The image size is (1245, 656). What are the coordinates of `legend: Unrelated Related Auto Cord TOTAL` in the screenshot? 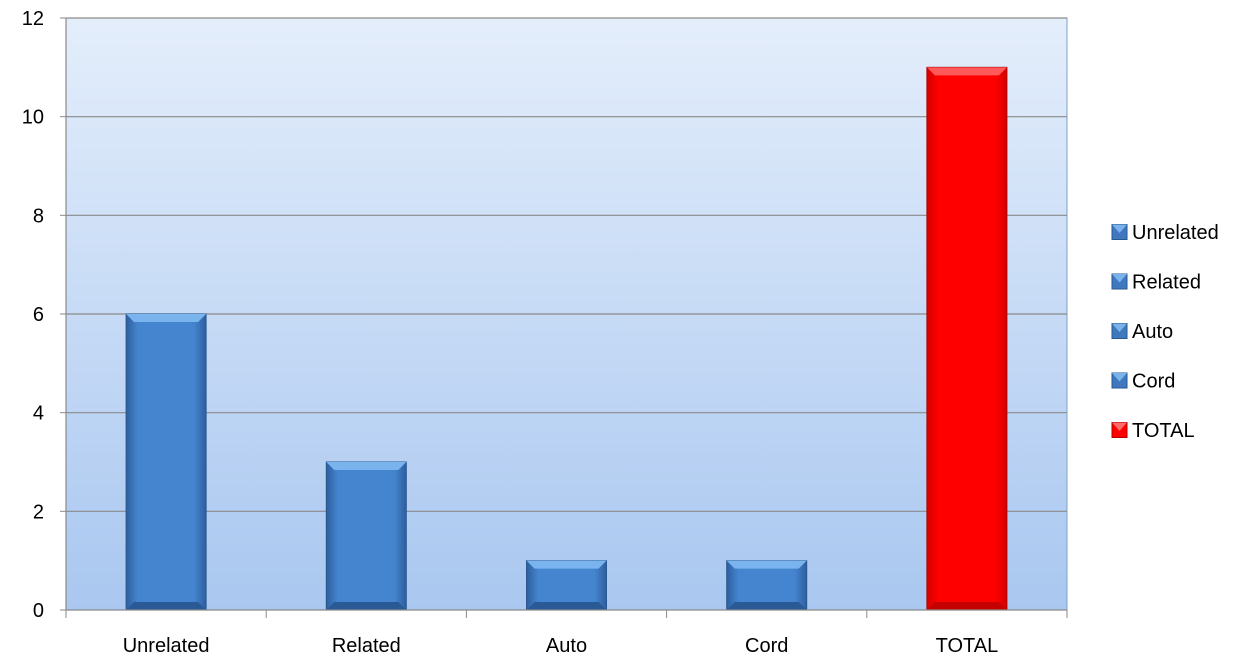 It's located at (1165, 332).